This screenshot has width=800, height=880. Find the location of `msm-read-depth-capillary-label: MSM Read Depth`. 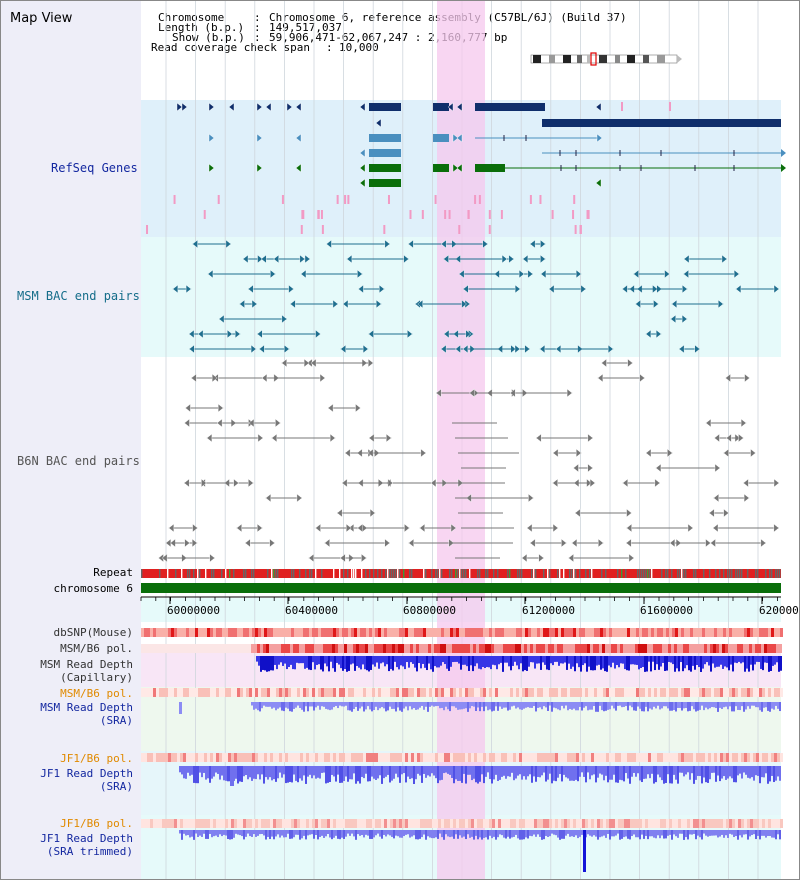

msm-read-depth-capillary-label: MSM Read Depth is located at coordinates (86, 664).